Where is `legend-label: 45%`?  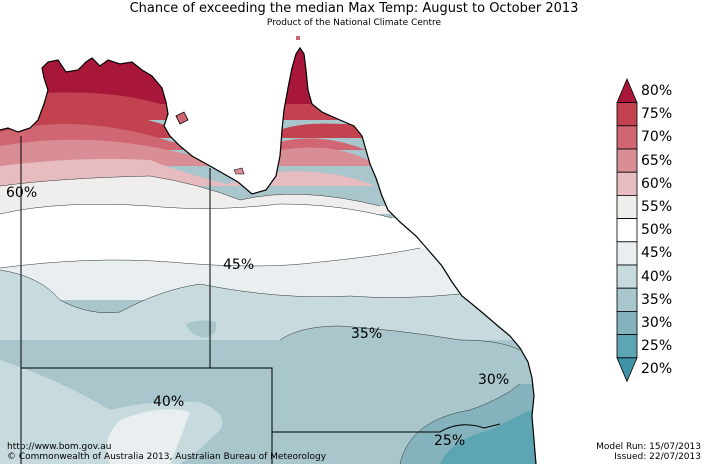
legend-label: 45% is located at coordinates (657, 253).